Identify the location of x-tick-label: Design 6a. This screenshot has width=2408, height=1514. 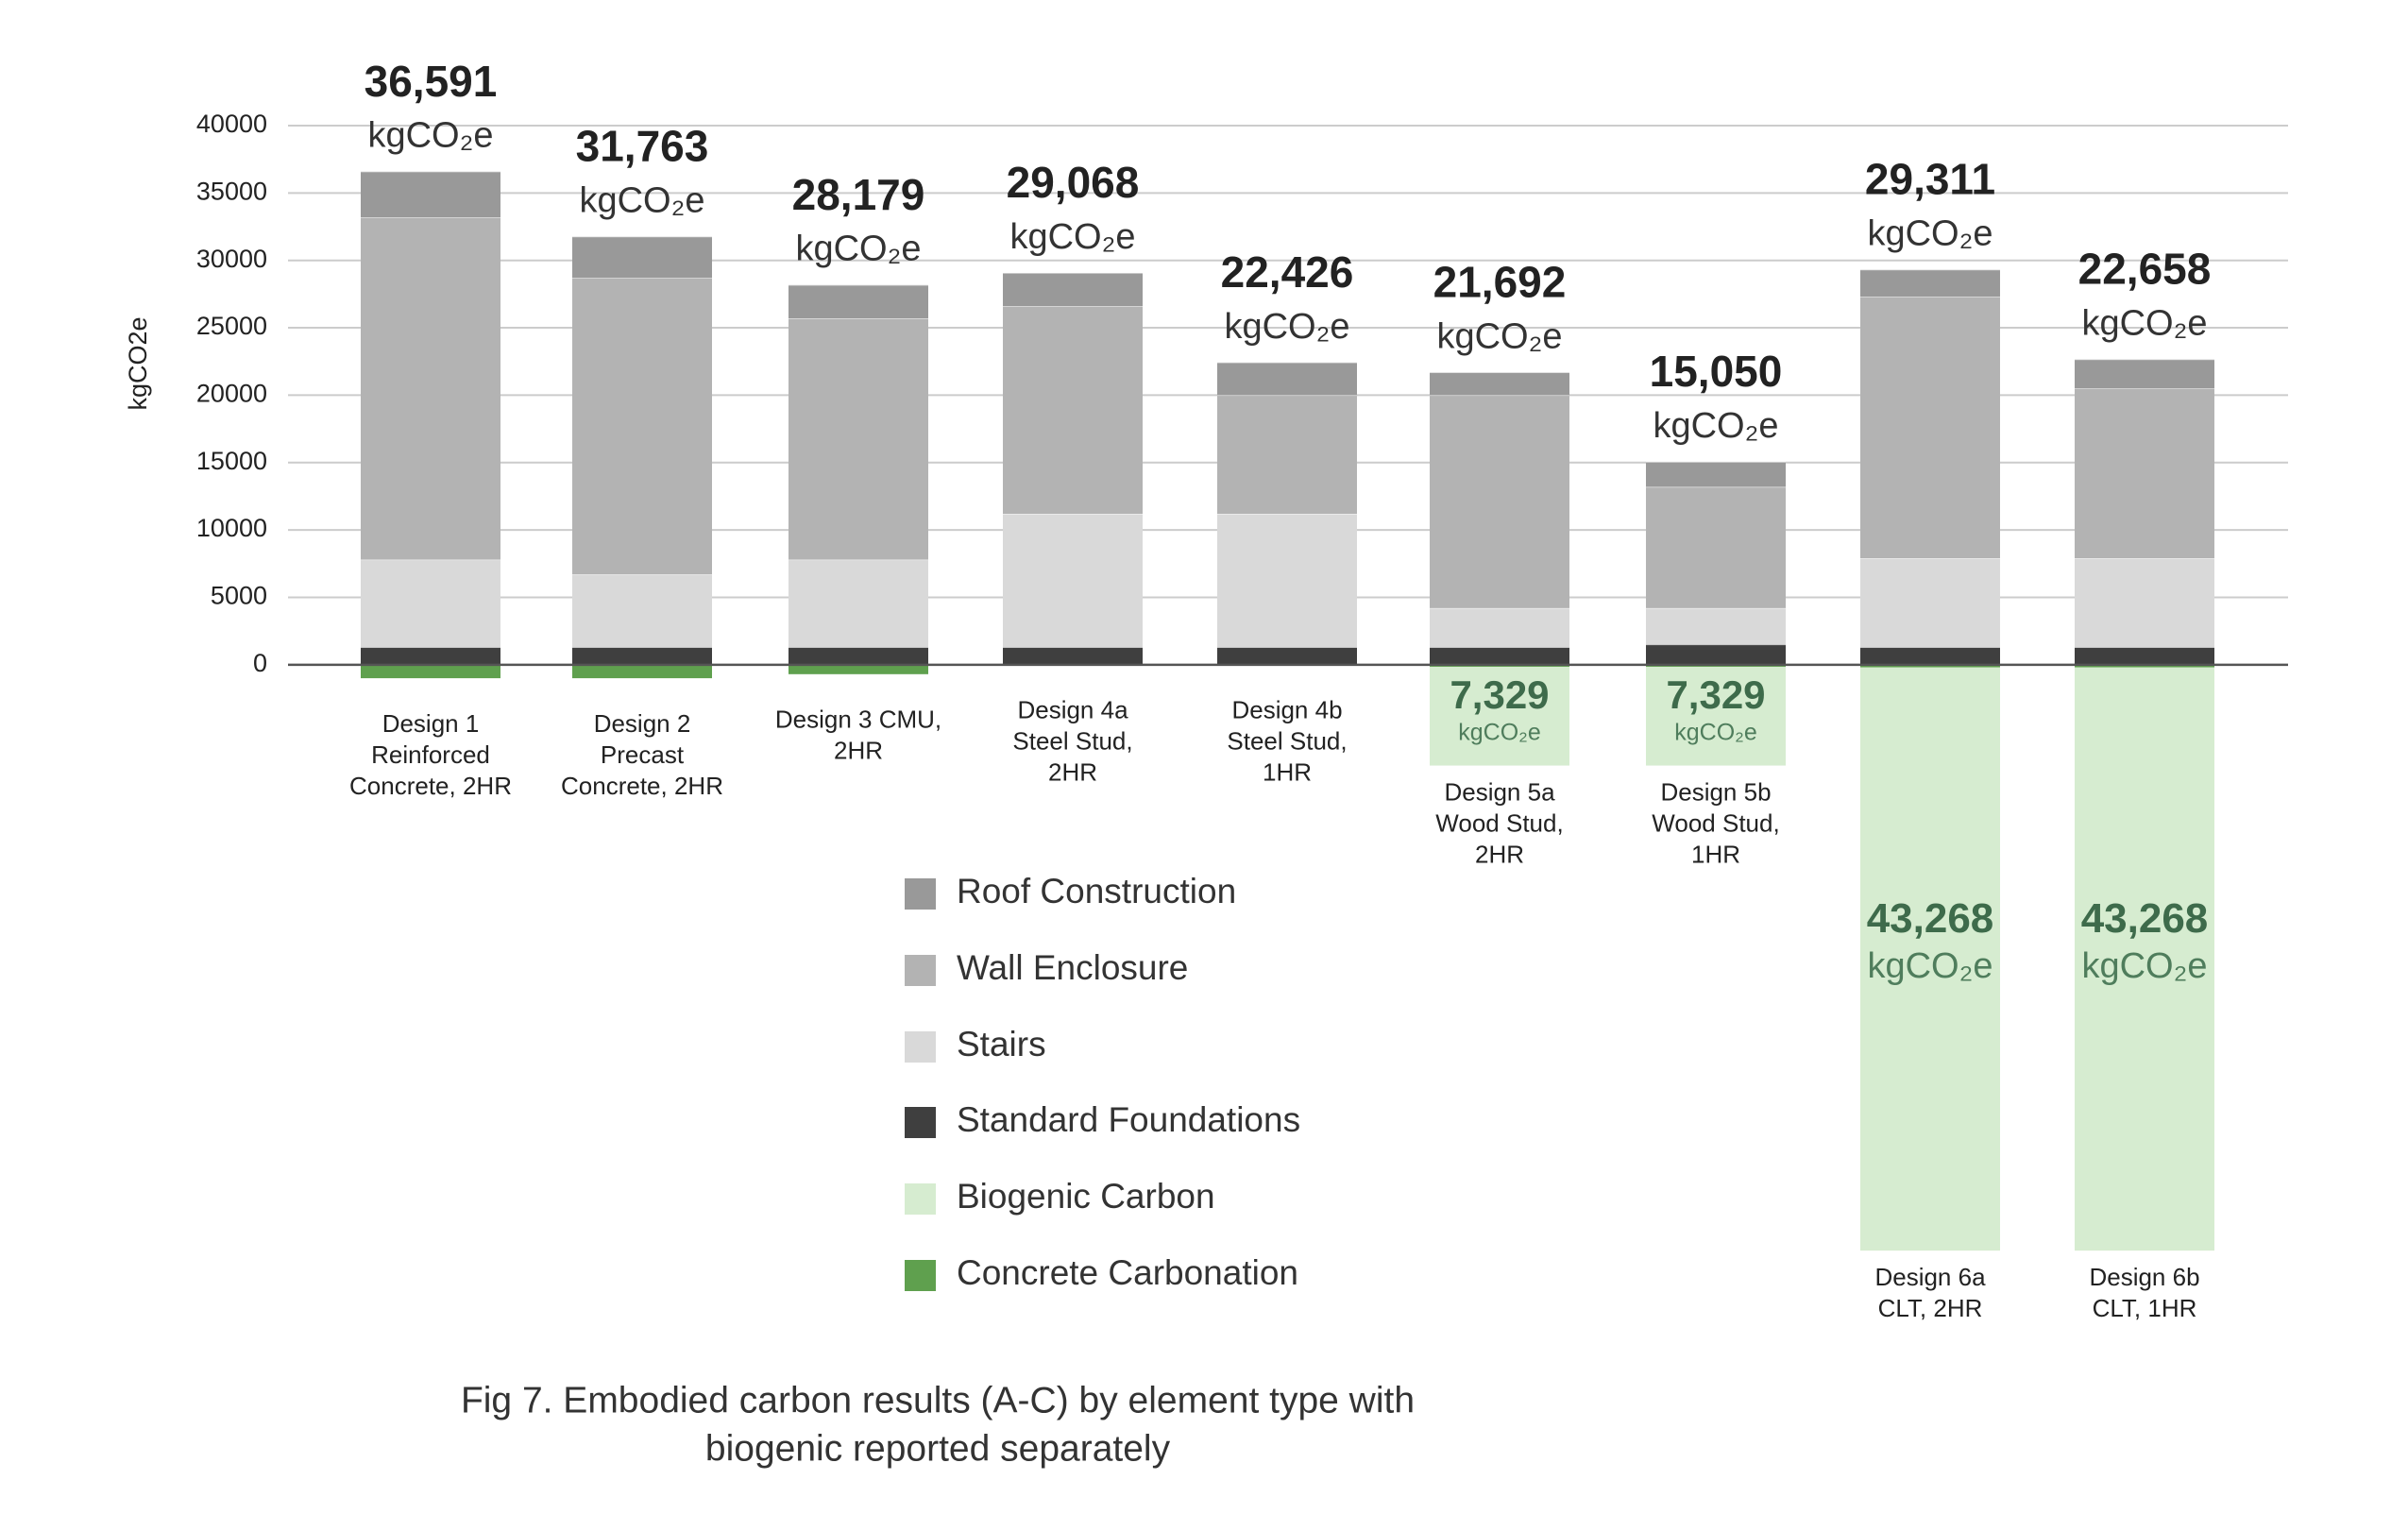
(1930, 1277).